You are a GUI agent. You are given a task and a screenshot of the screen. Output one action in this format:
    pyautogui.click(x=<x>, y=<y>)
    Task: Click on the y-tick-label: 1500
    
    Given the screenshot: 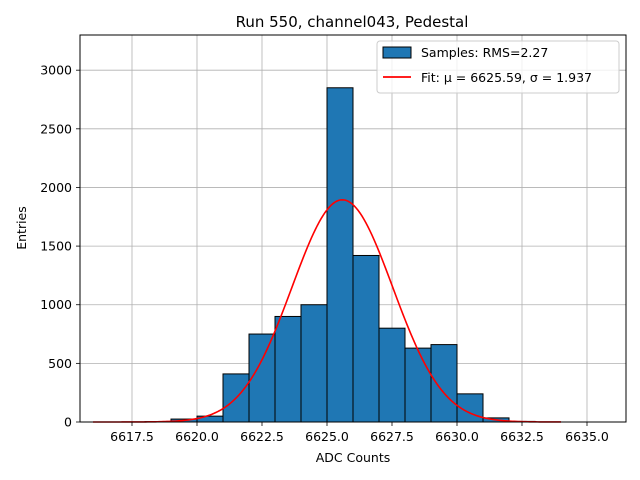 What is the action you would take?
    pyautogui.click(x=56, y=246)
    